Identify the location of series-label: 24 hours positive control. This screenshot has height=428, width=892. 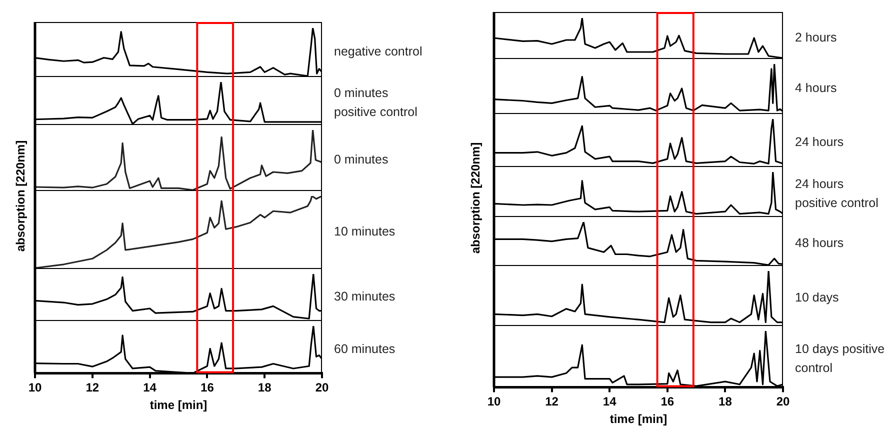
(836, 193).